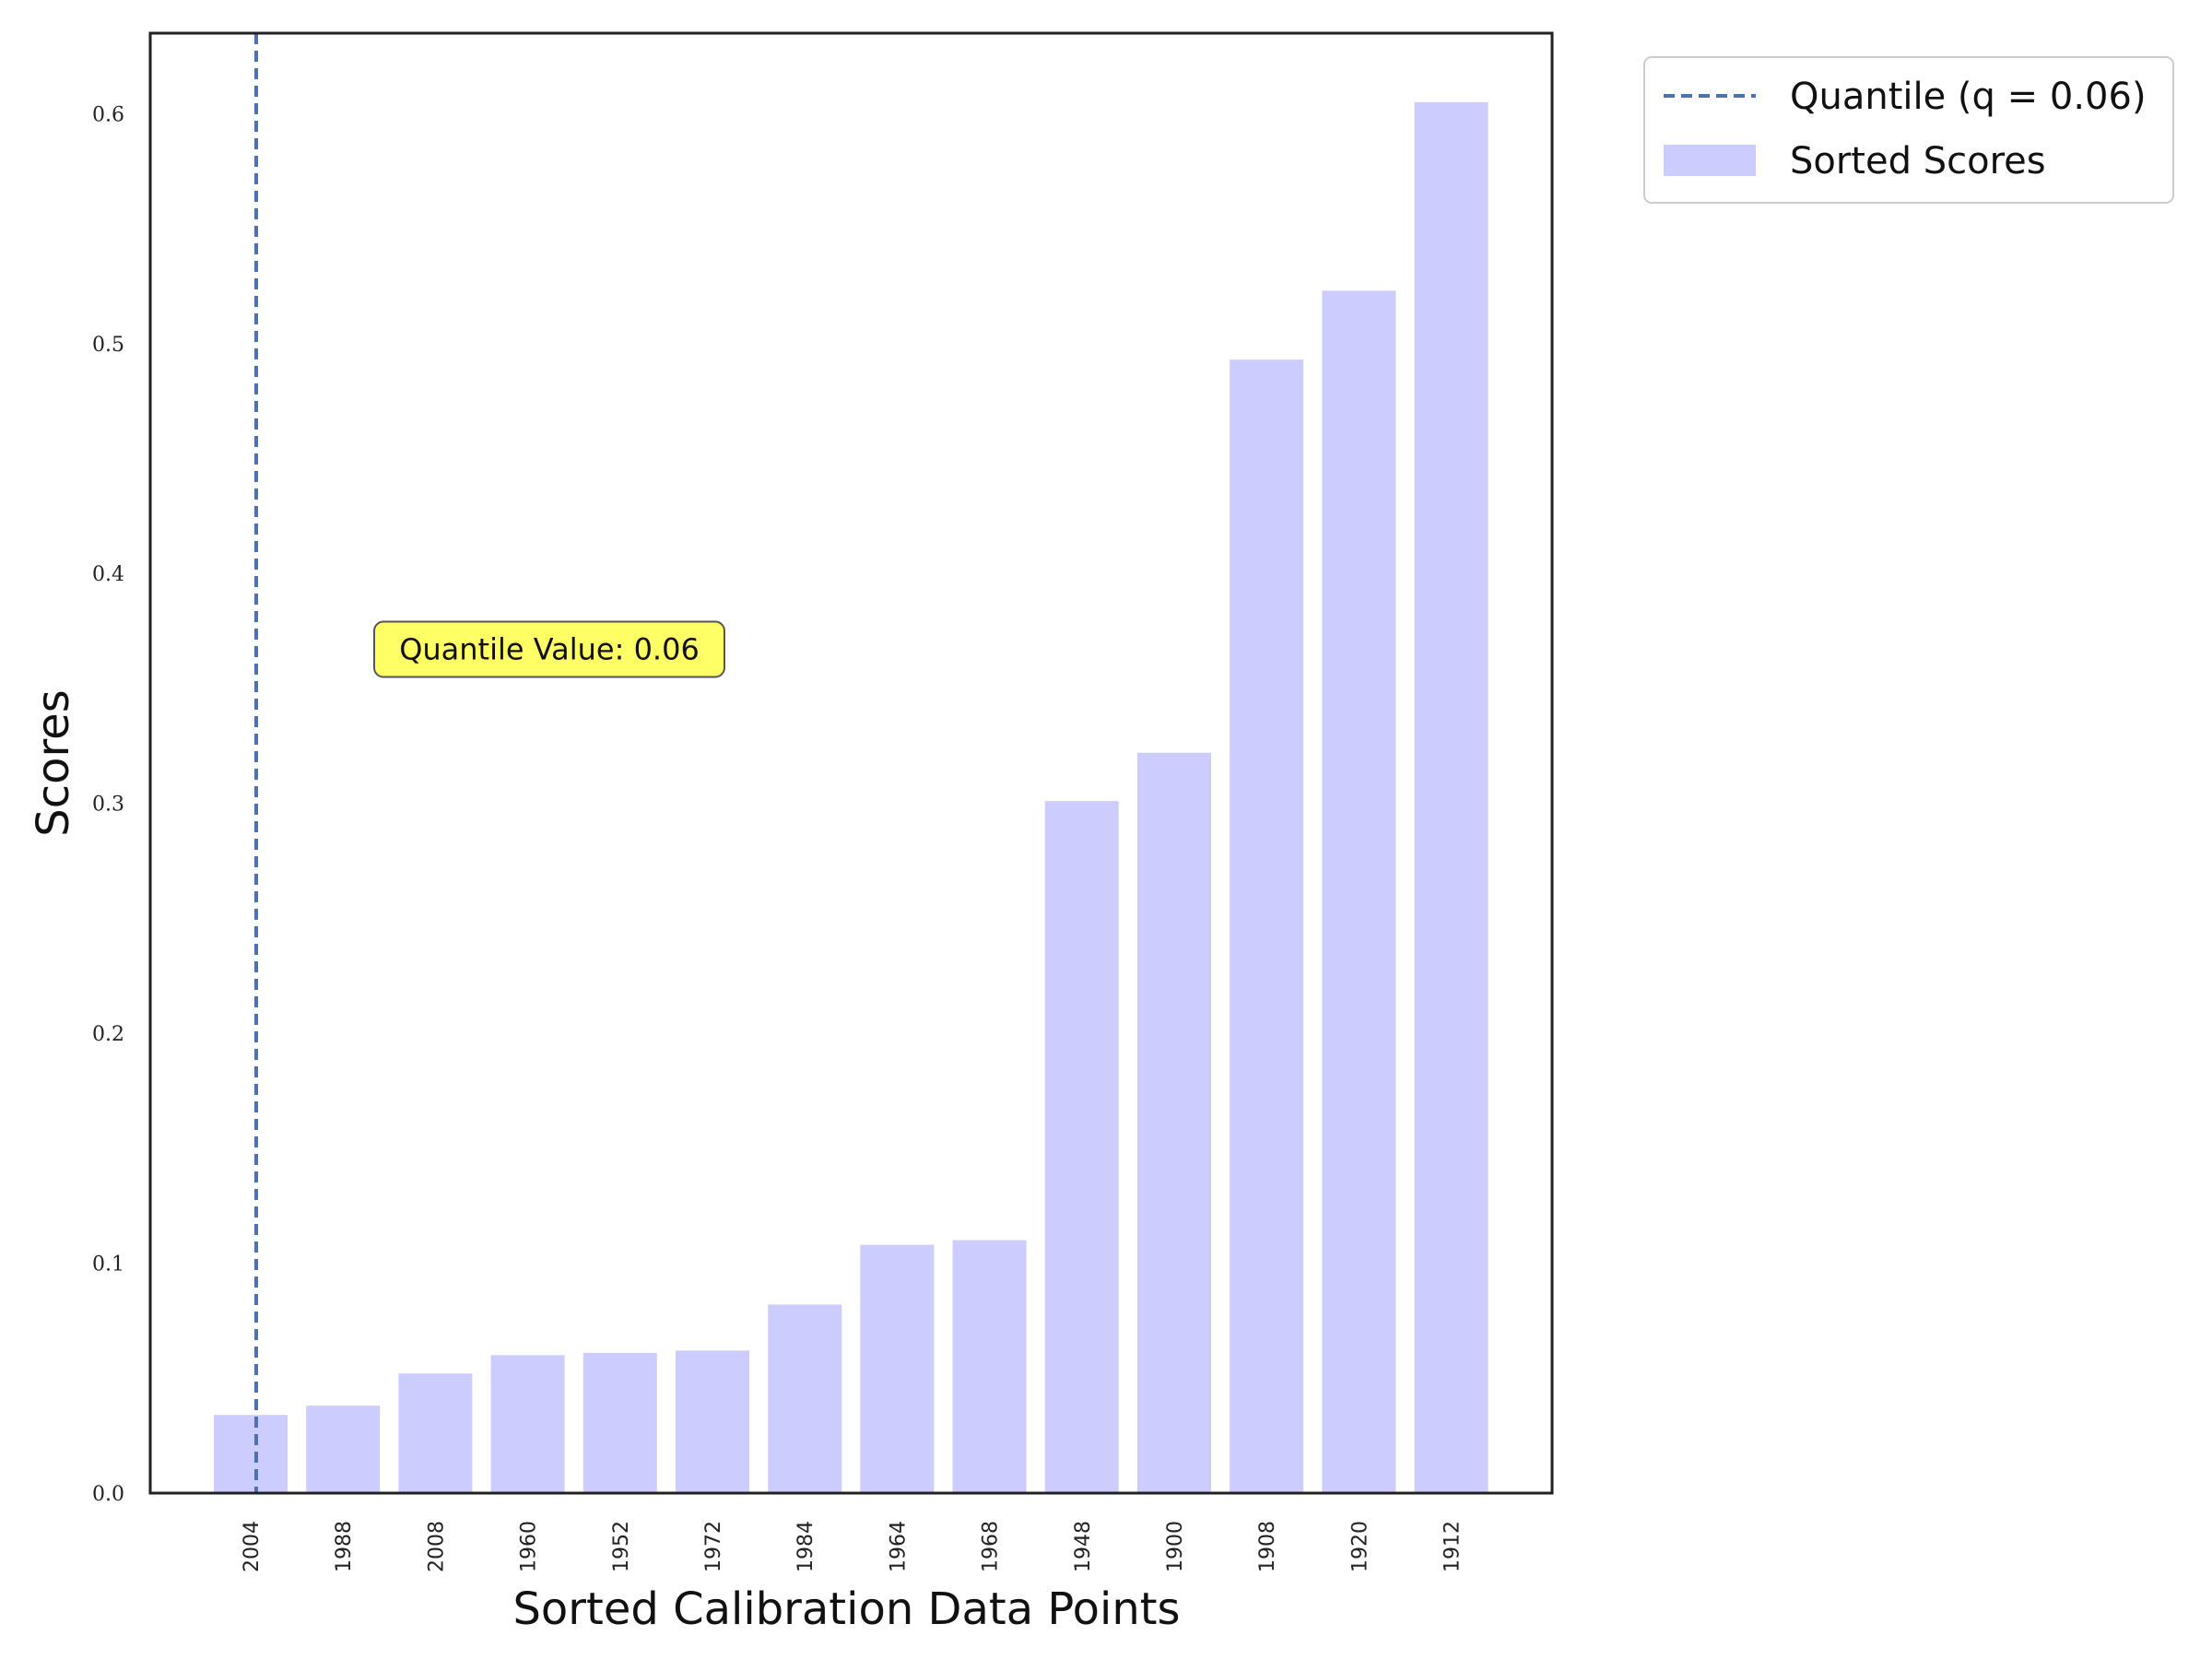  What do you see at coordinates (108, 1494) in the screenshot?
I see `y-tick-label: 0.0` at bounding box center [108, 1494].